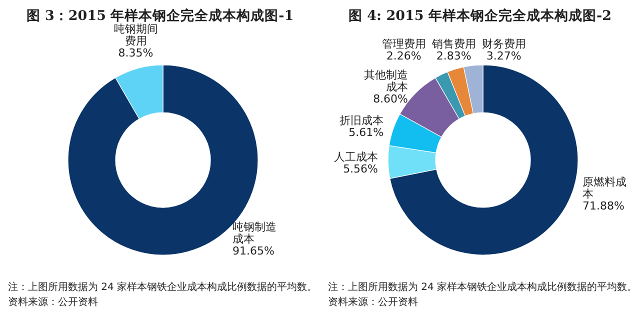  I want to click on data-label: 2.83%, so click(454, 56).